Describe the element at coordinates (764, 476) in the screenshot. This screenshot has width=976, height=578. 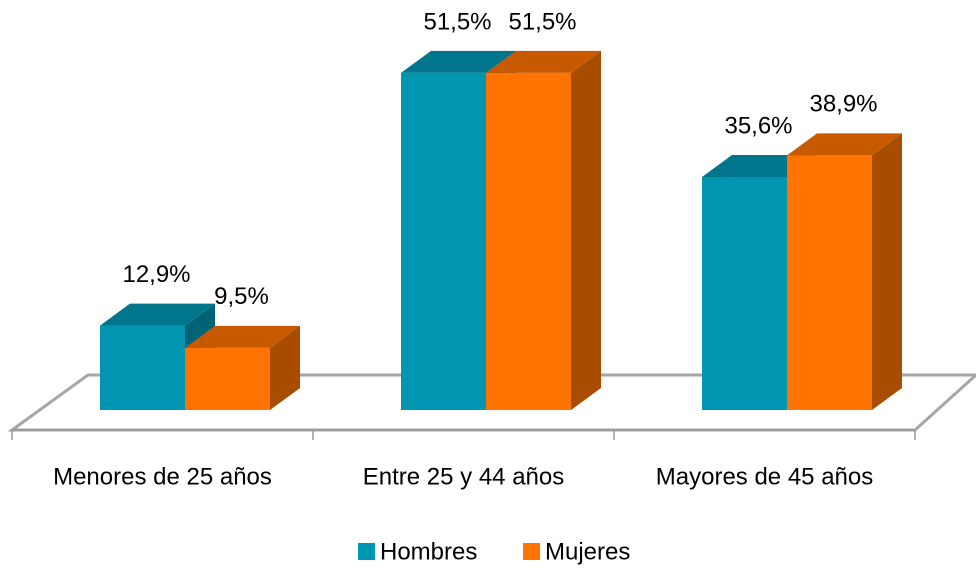
I see `x-tick-label: Mayores de 45 años` at that location.